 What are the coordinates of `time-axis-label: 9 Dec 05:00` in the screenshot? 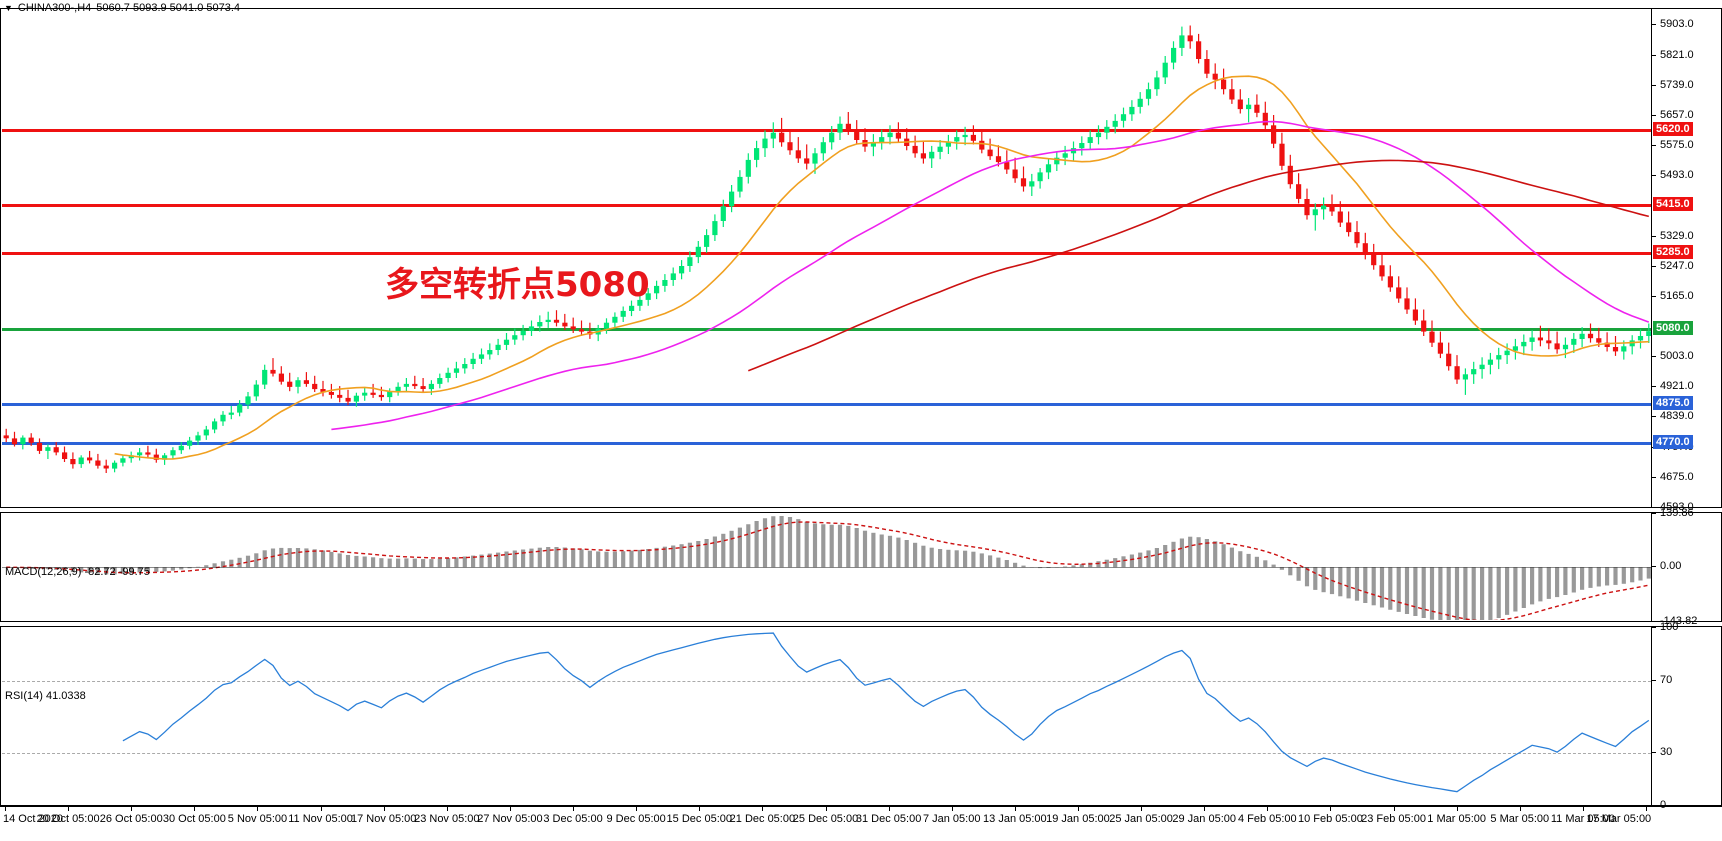 It's located at (636, 819).